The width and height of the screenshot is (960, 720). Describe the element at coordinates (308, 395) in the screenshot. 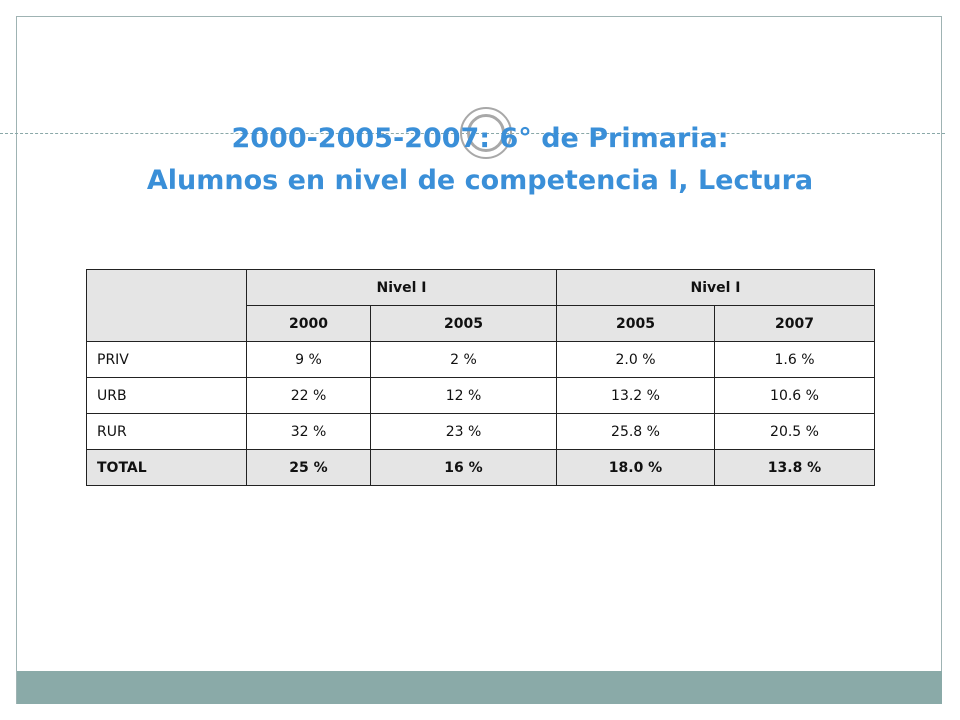

I see `table-cell: 22 %` at that location.